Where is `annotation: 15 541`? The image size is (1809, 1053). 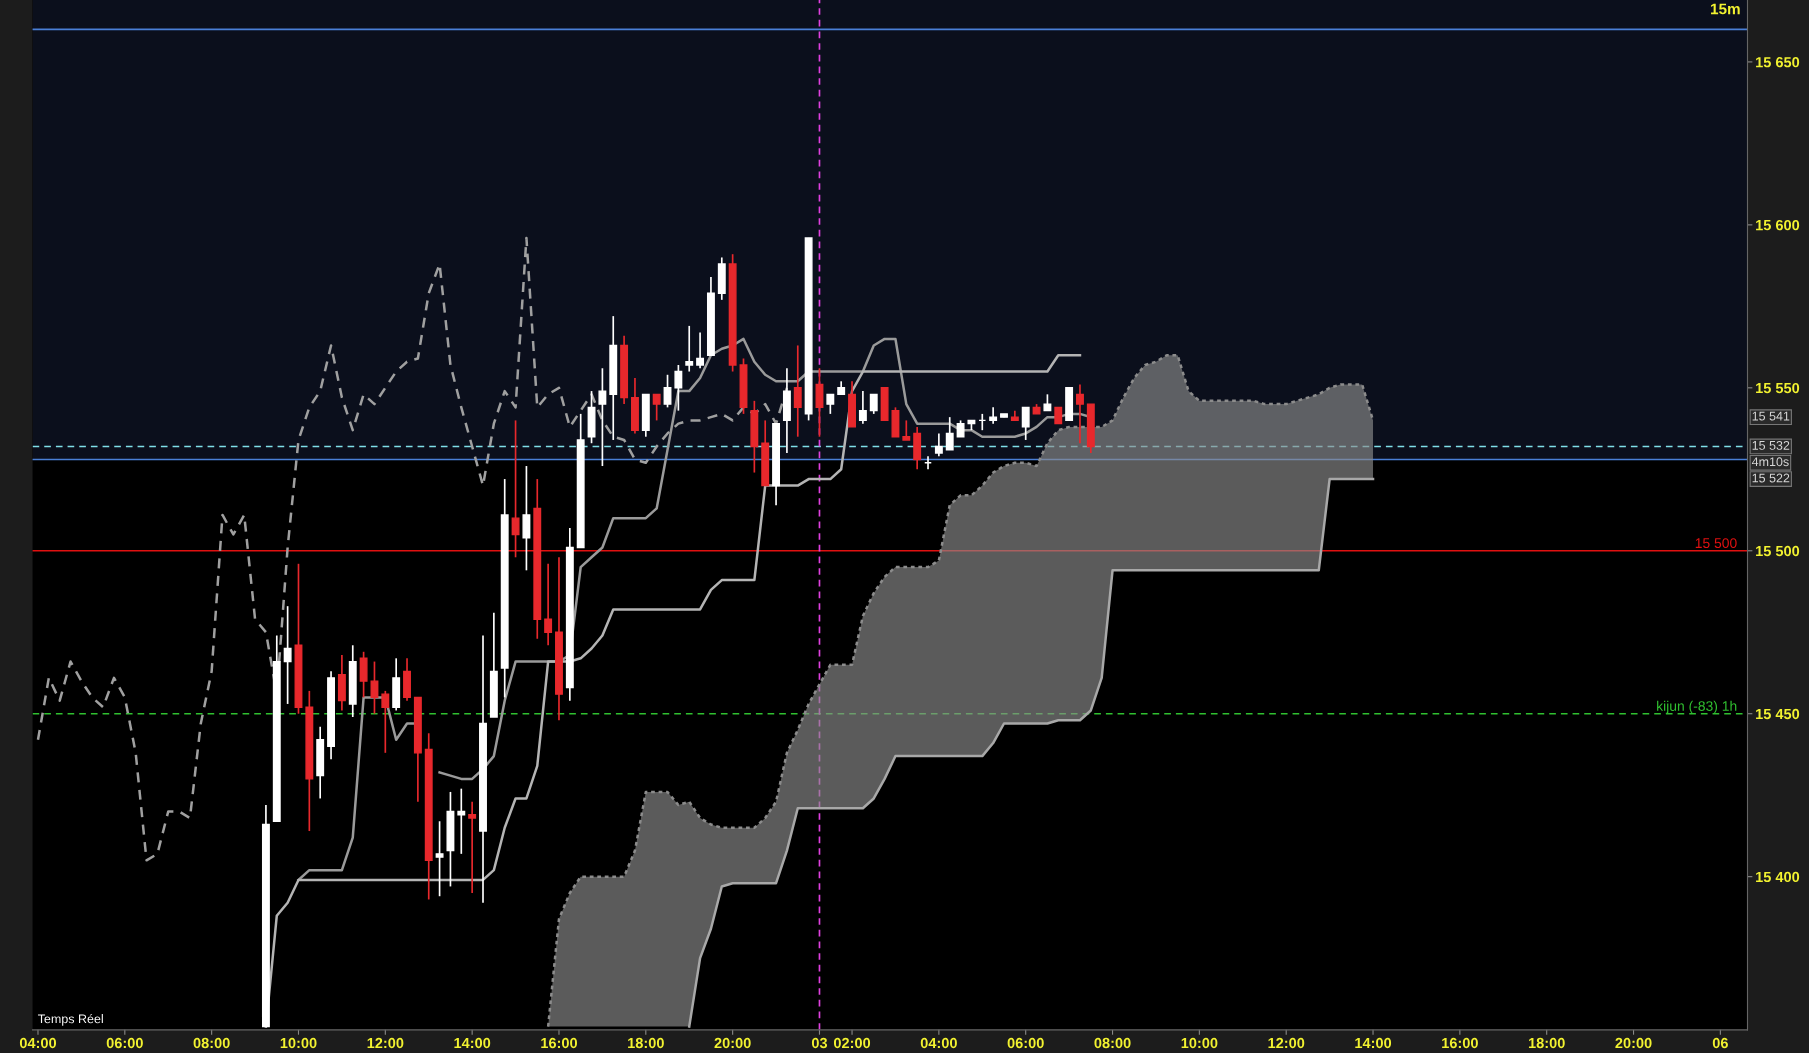 annotation: 15 541 is located at coordinates (1771, 416).